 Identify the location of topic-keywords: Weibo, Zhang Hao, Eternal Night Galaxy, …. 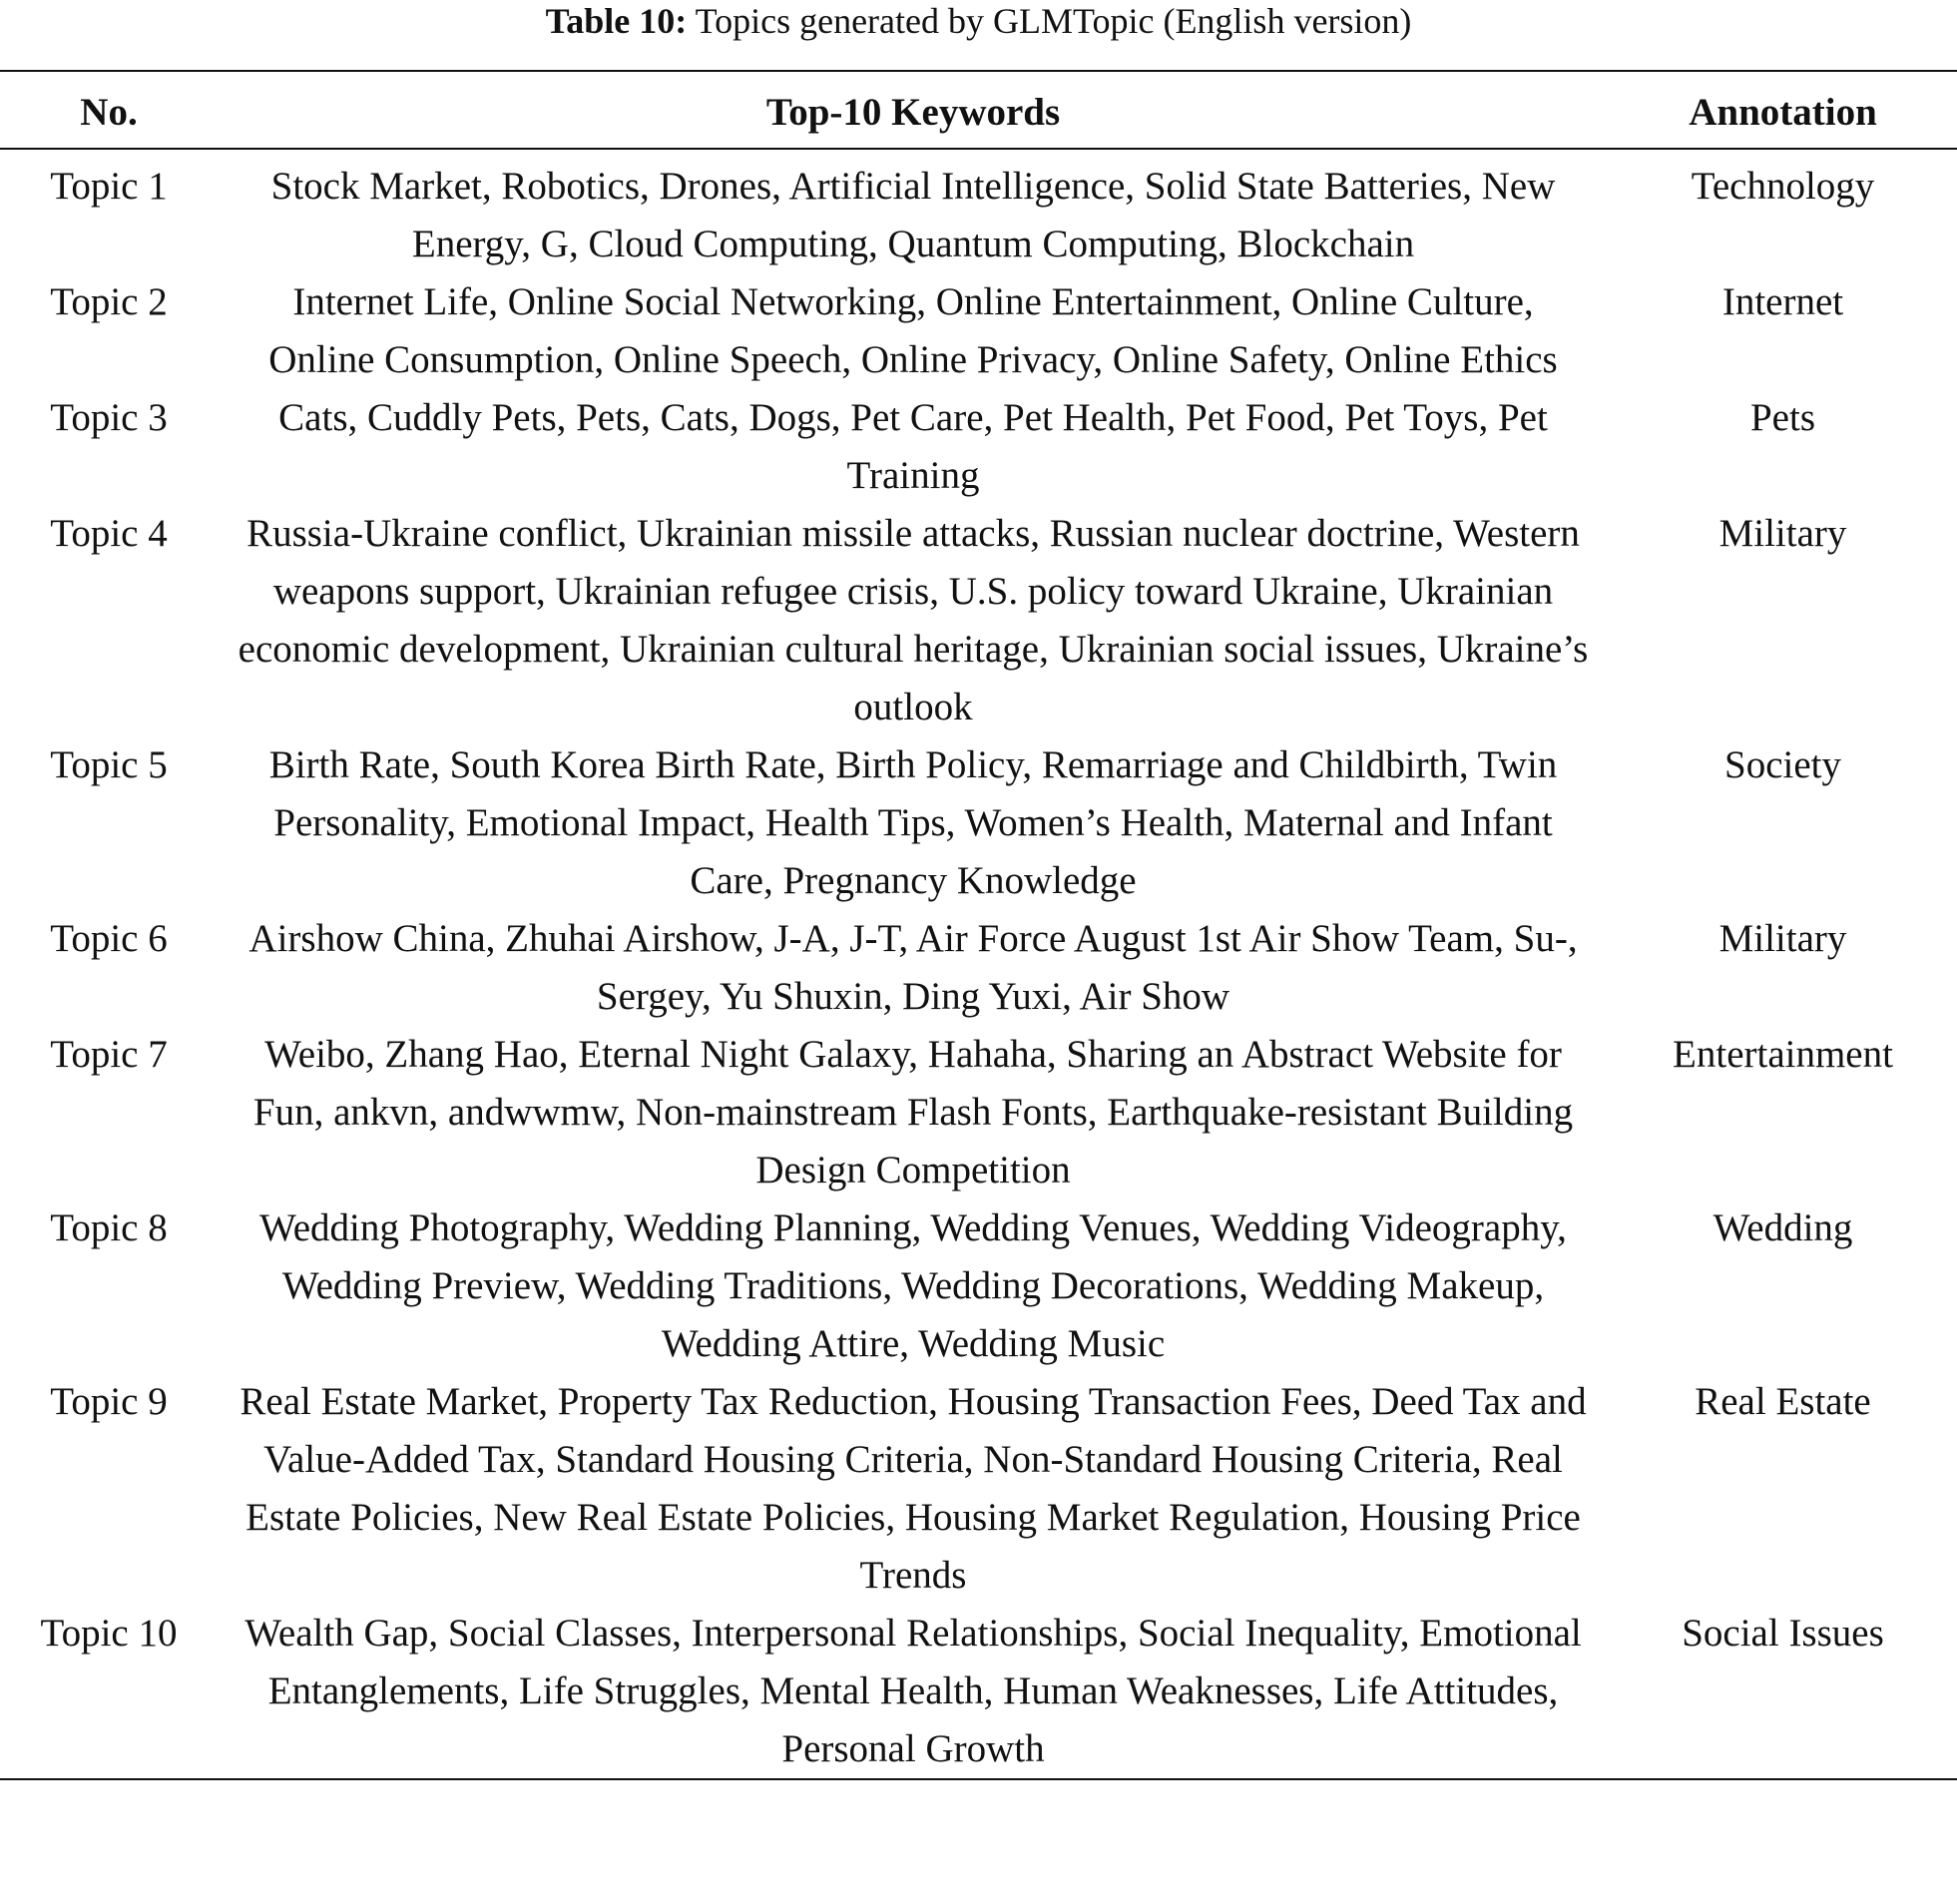
(913, 1112).